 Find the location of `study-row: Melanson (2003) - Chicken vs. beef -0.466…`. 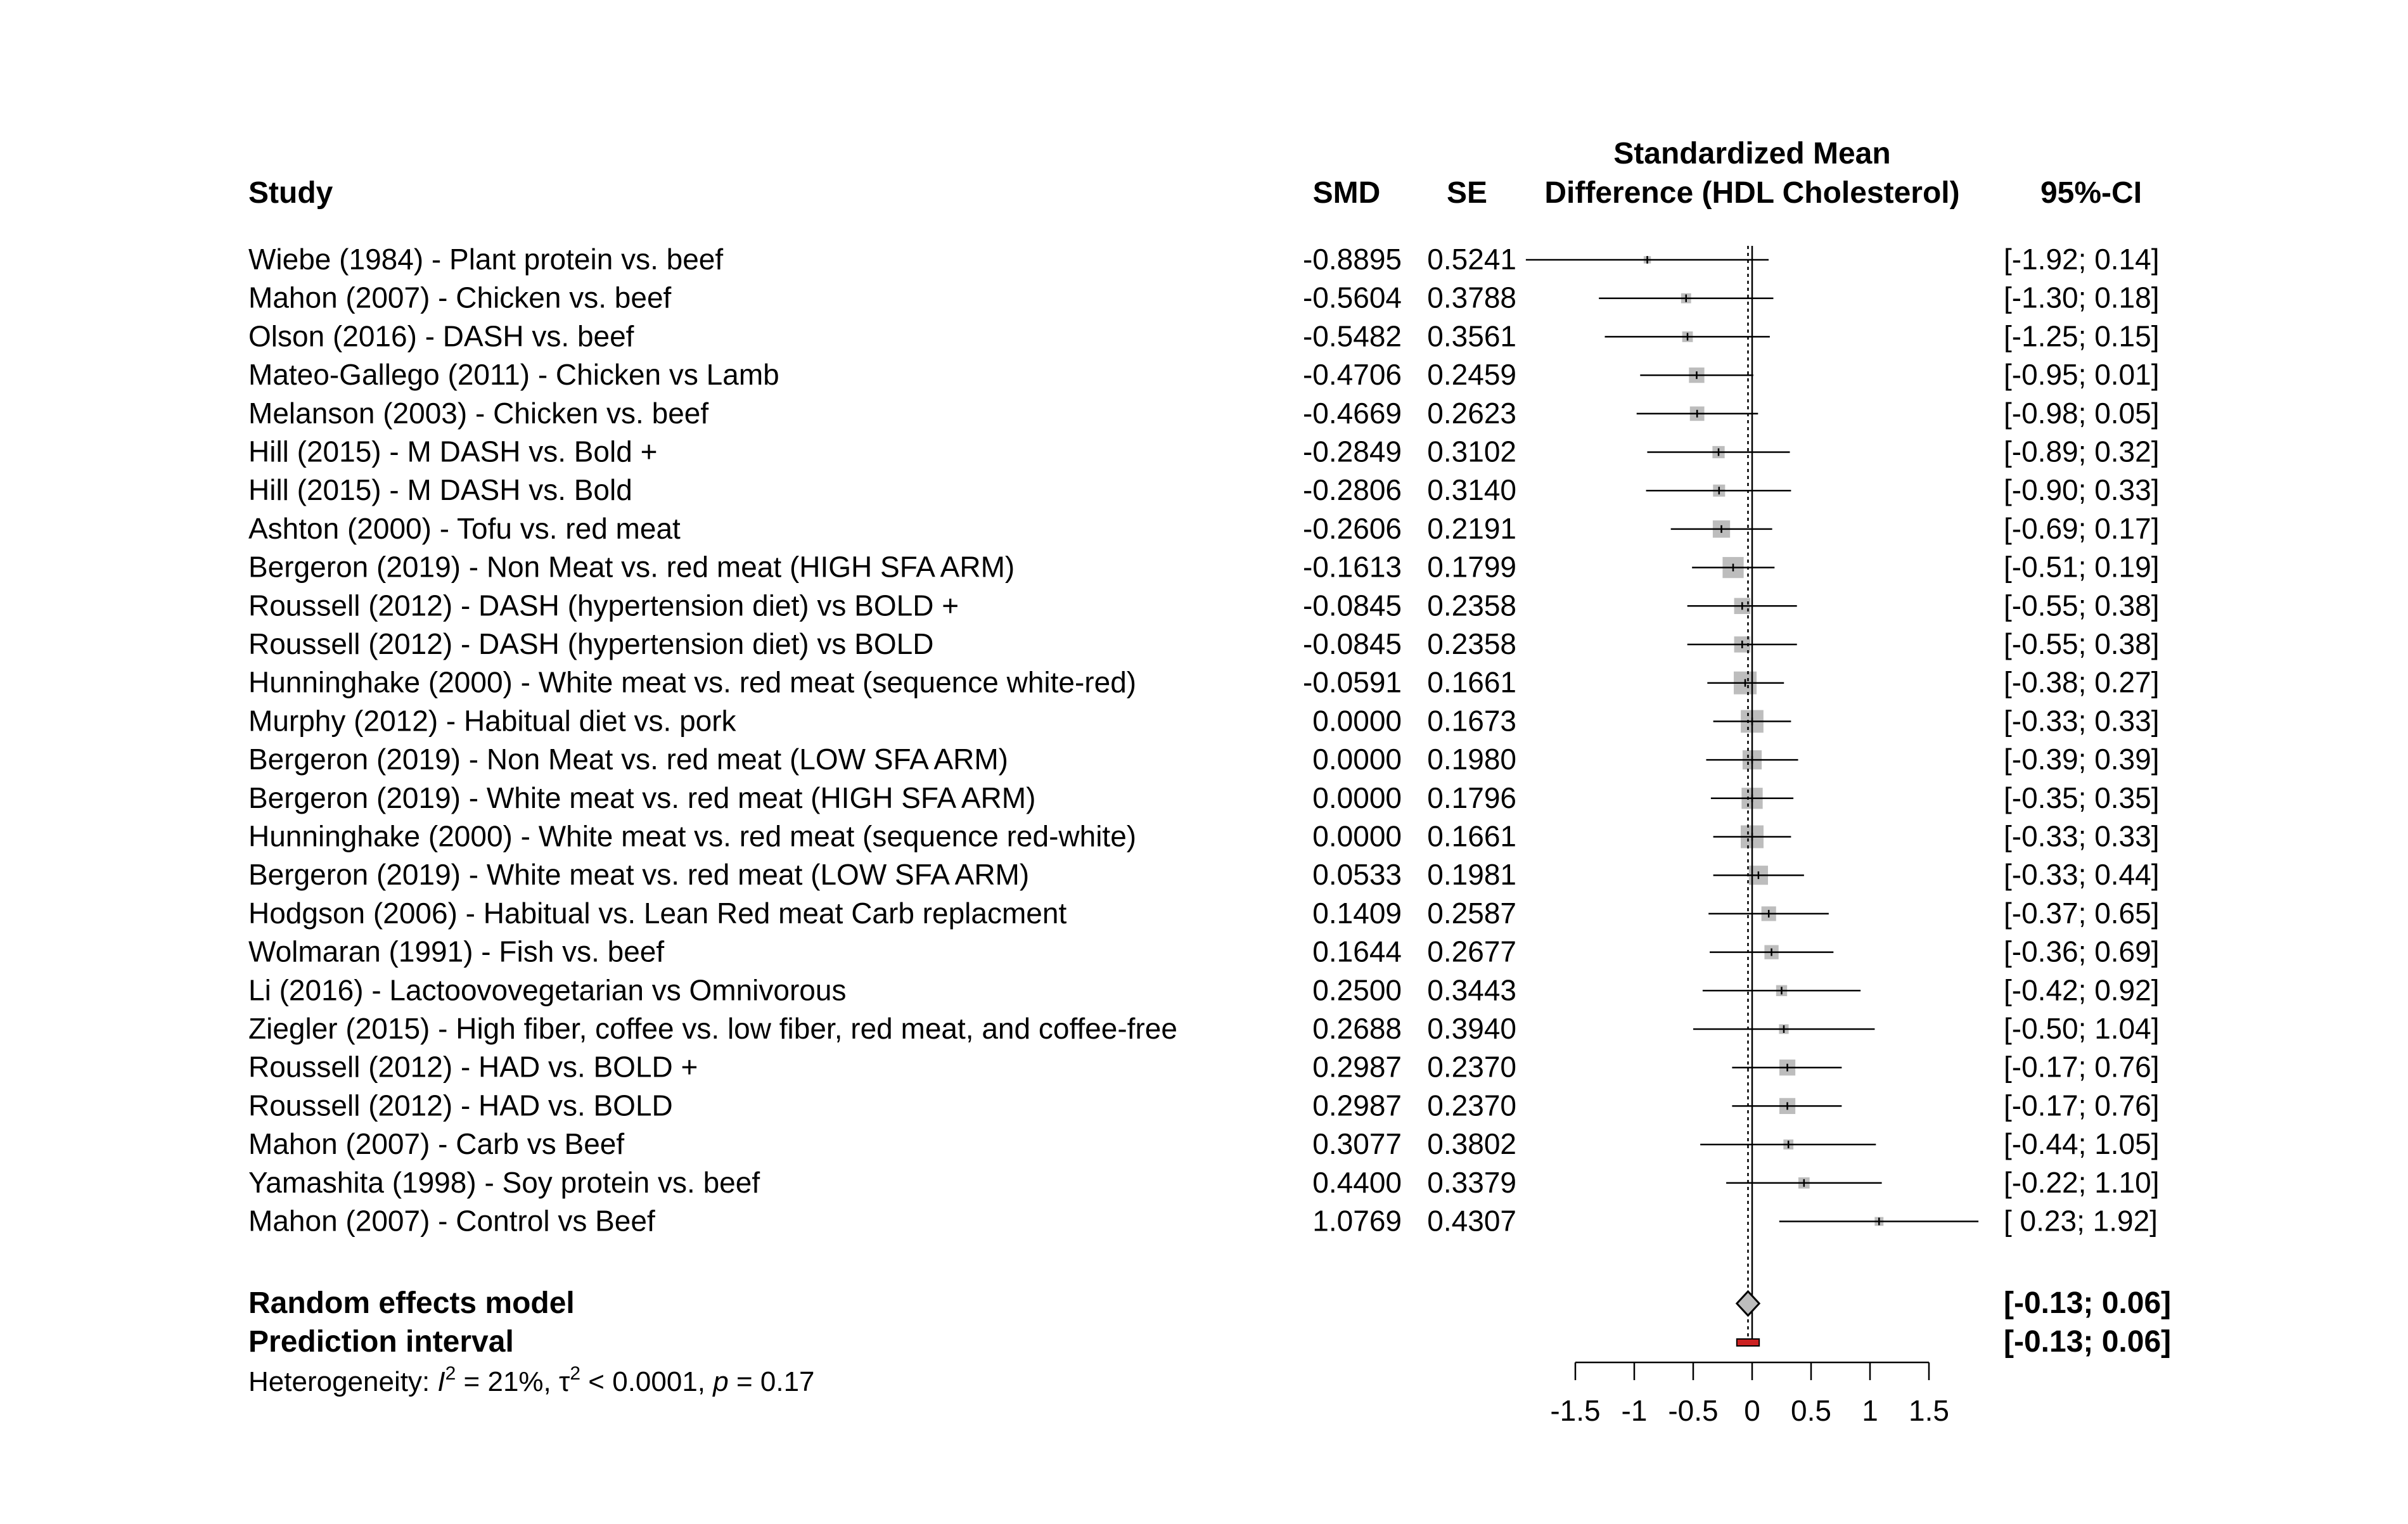

study-row: Melanson (2003) - Chicken vs. beef -0.466… is located at coordinates (1204, 413).